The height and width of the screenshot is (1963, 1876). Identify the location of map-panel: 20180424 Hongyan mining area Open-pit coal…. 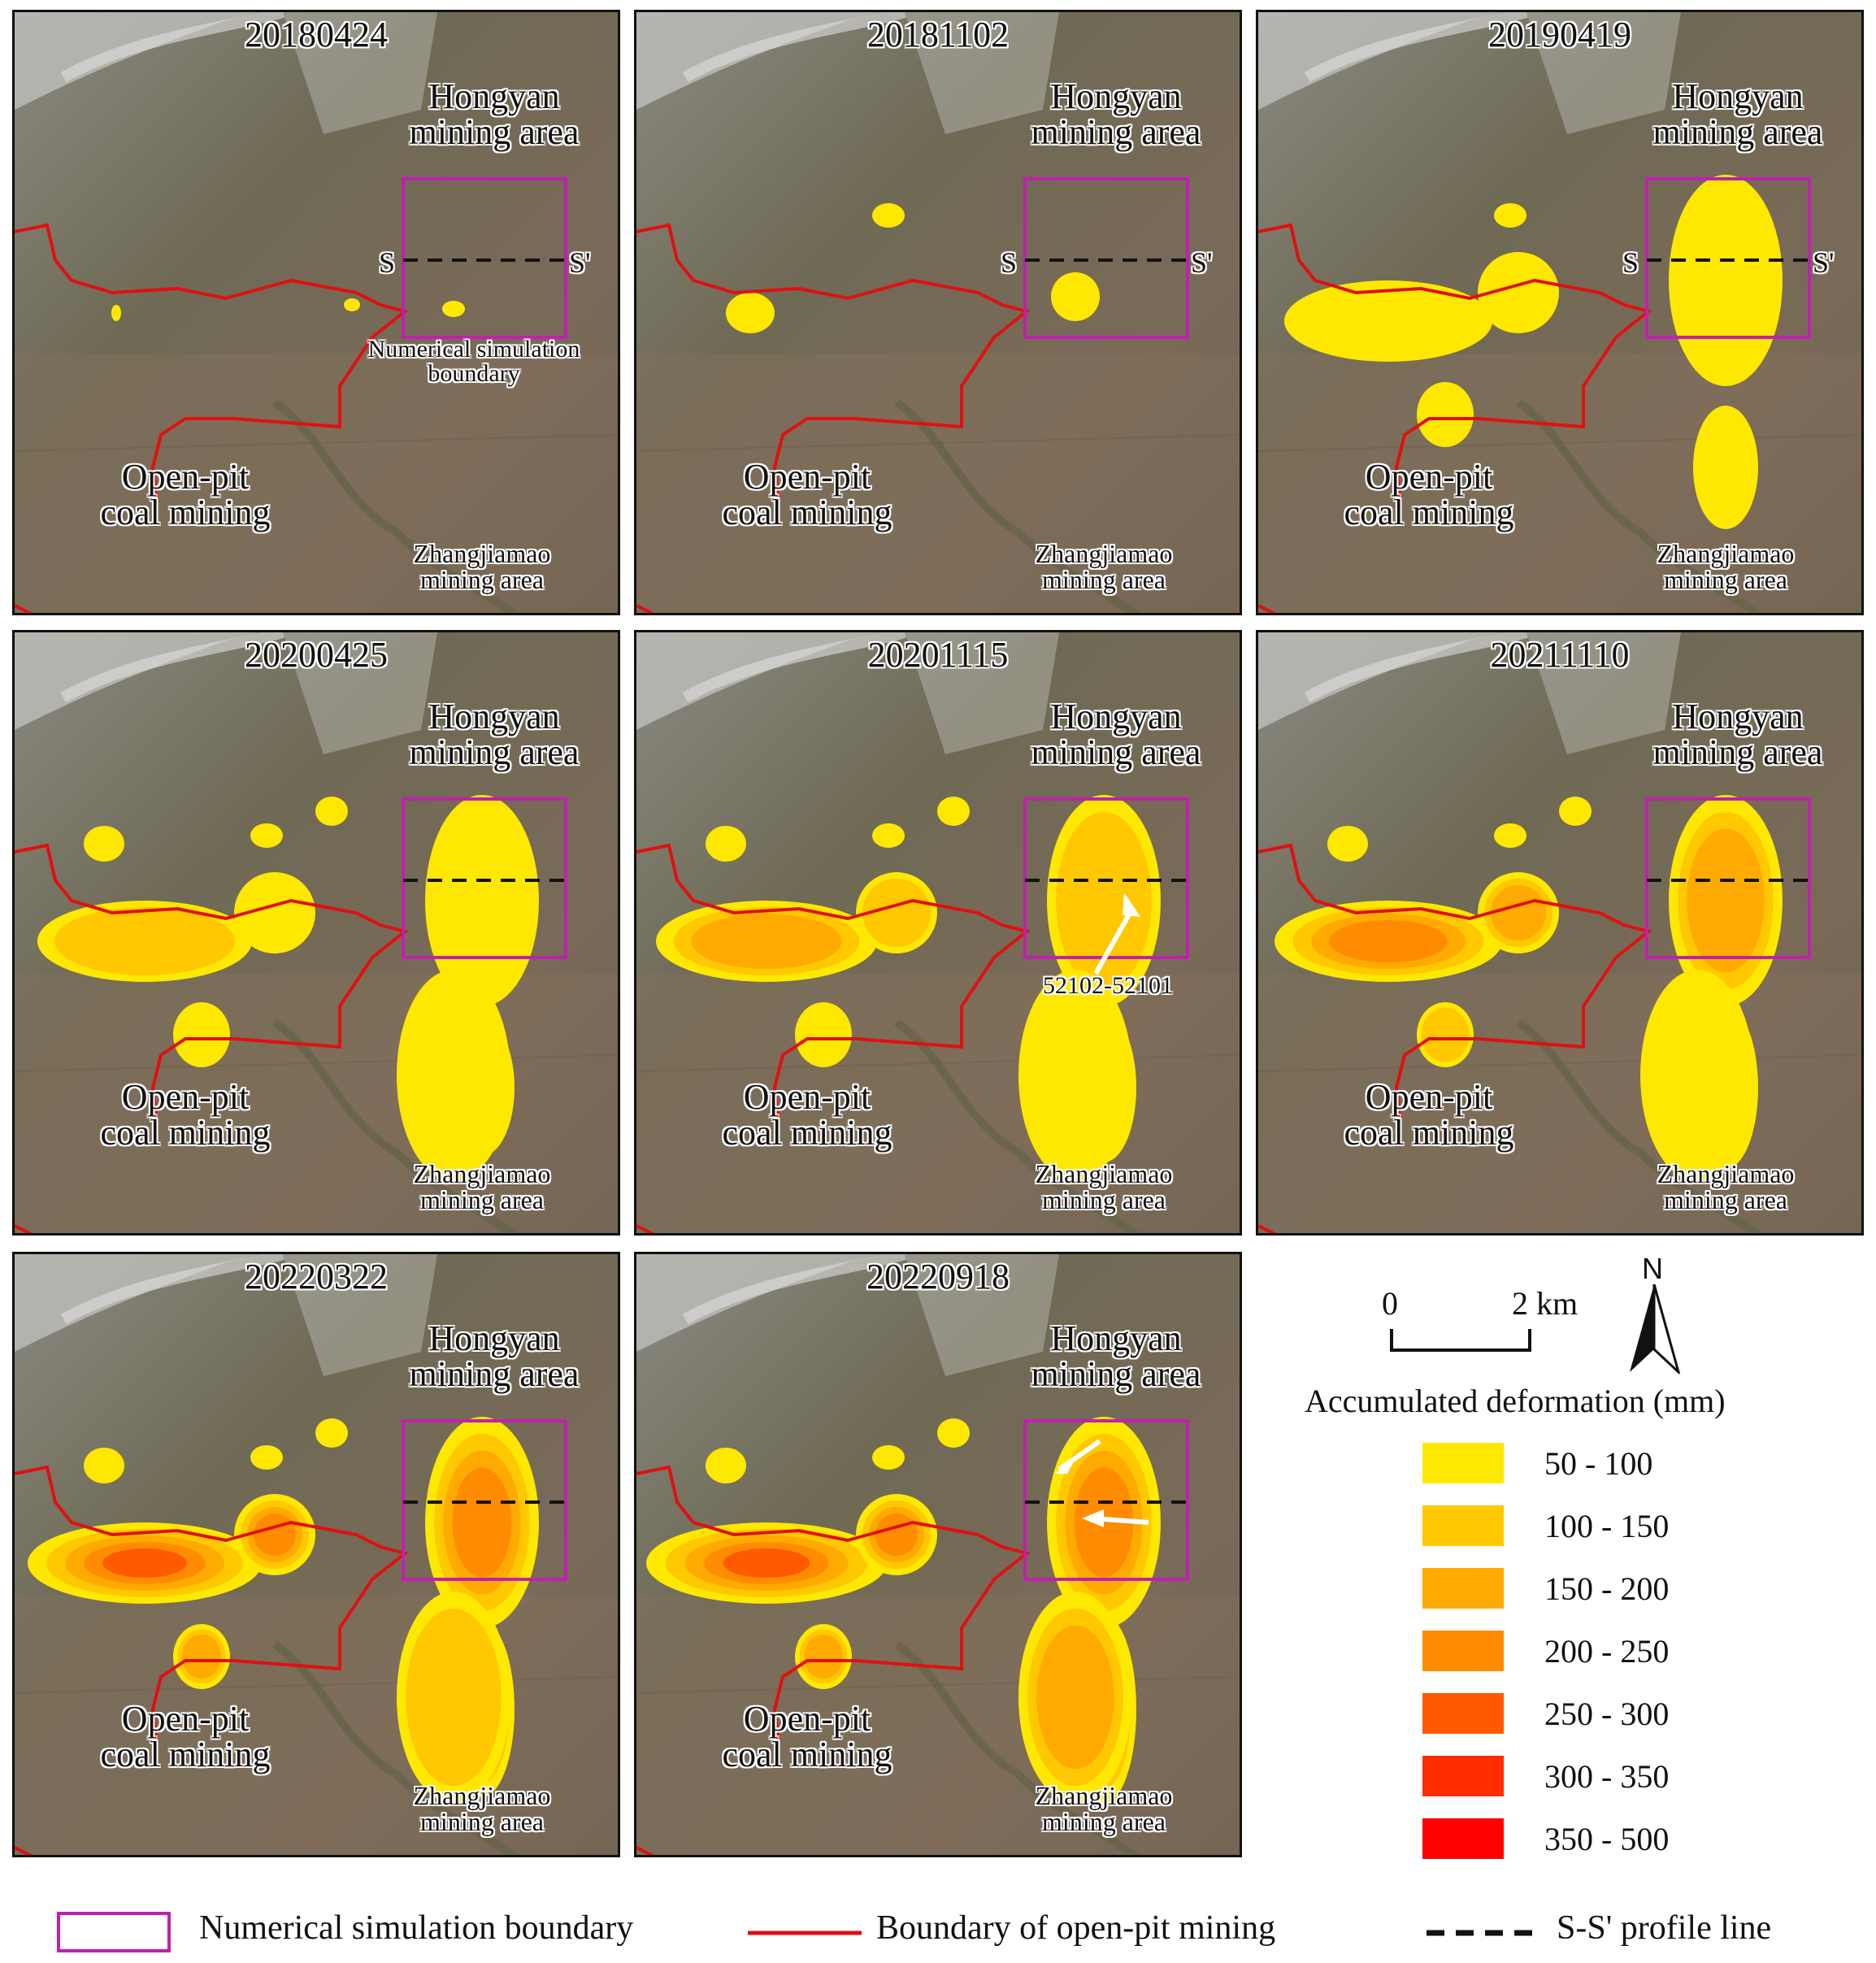
(316, 312).